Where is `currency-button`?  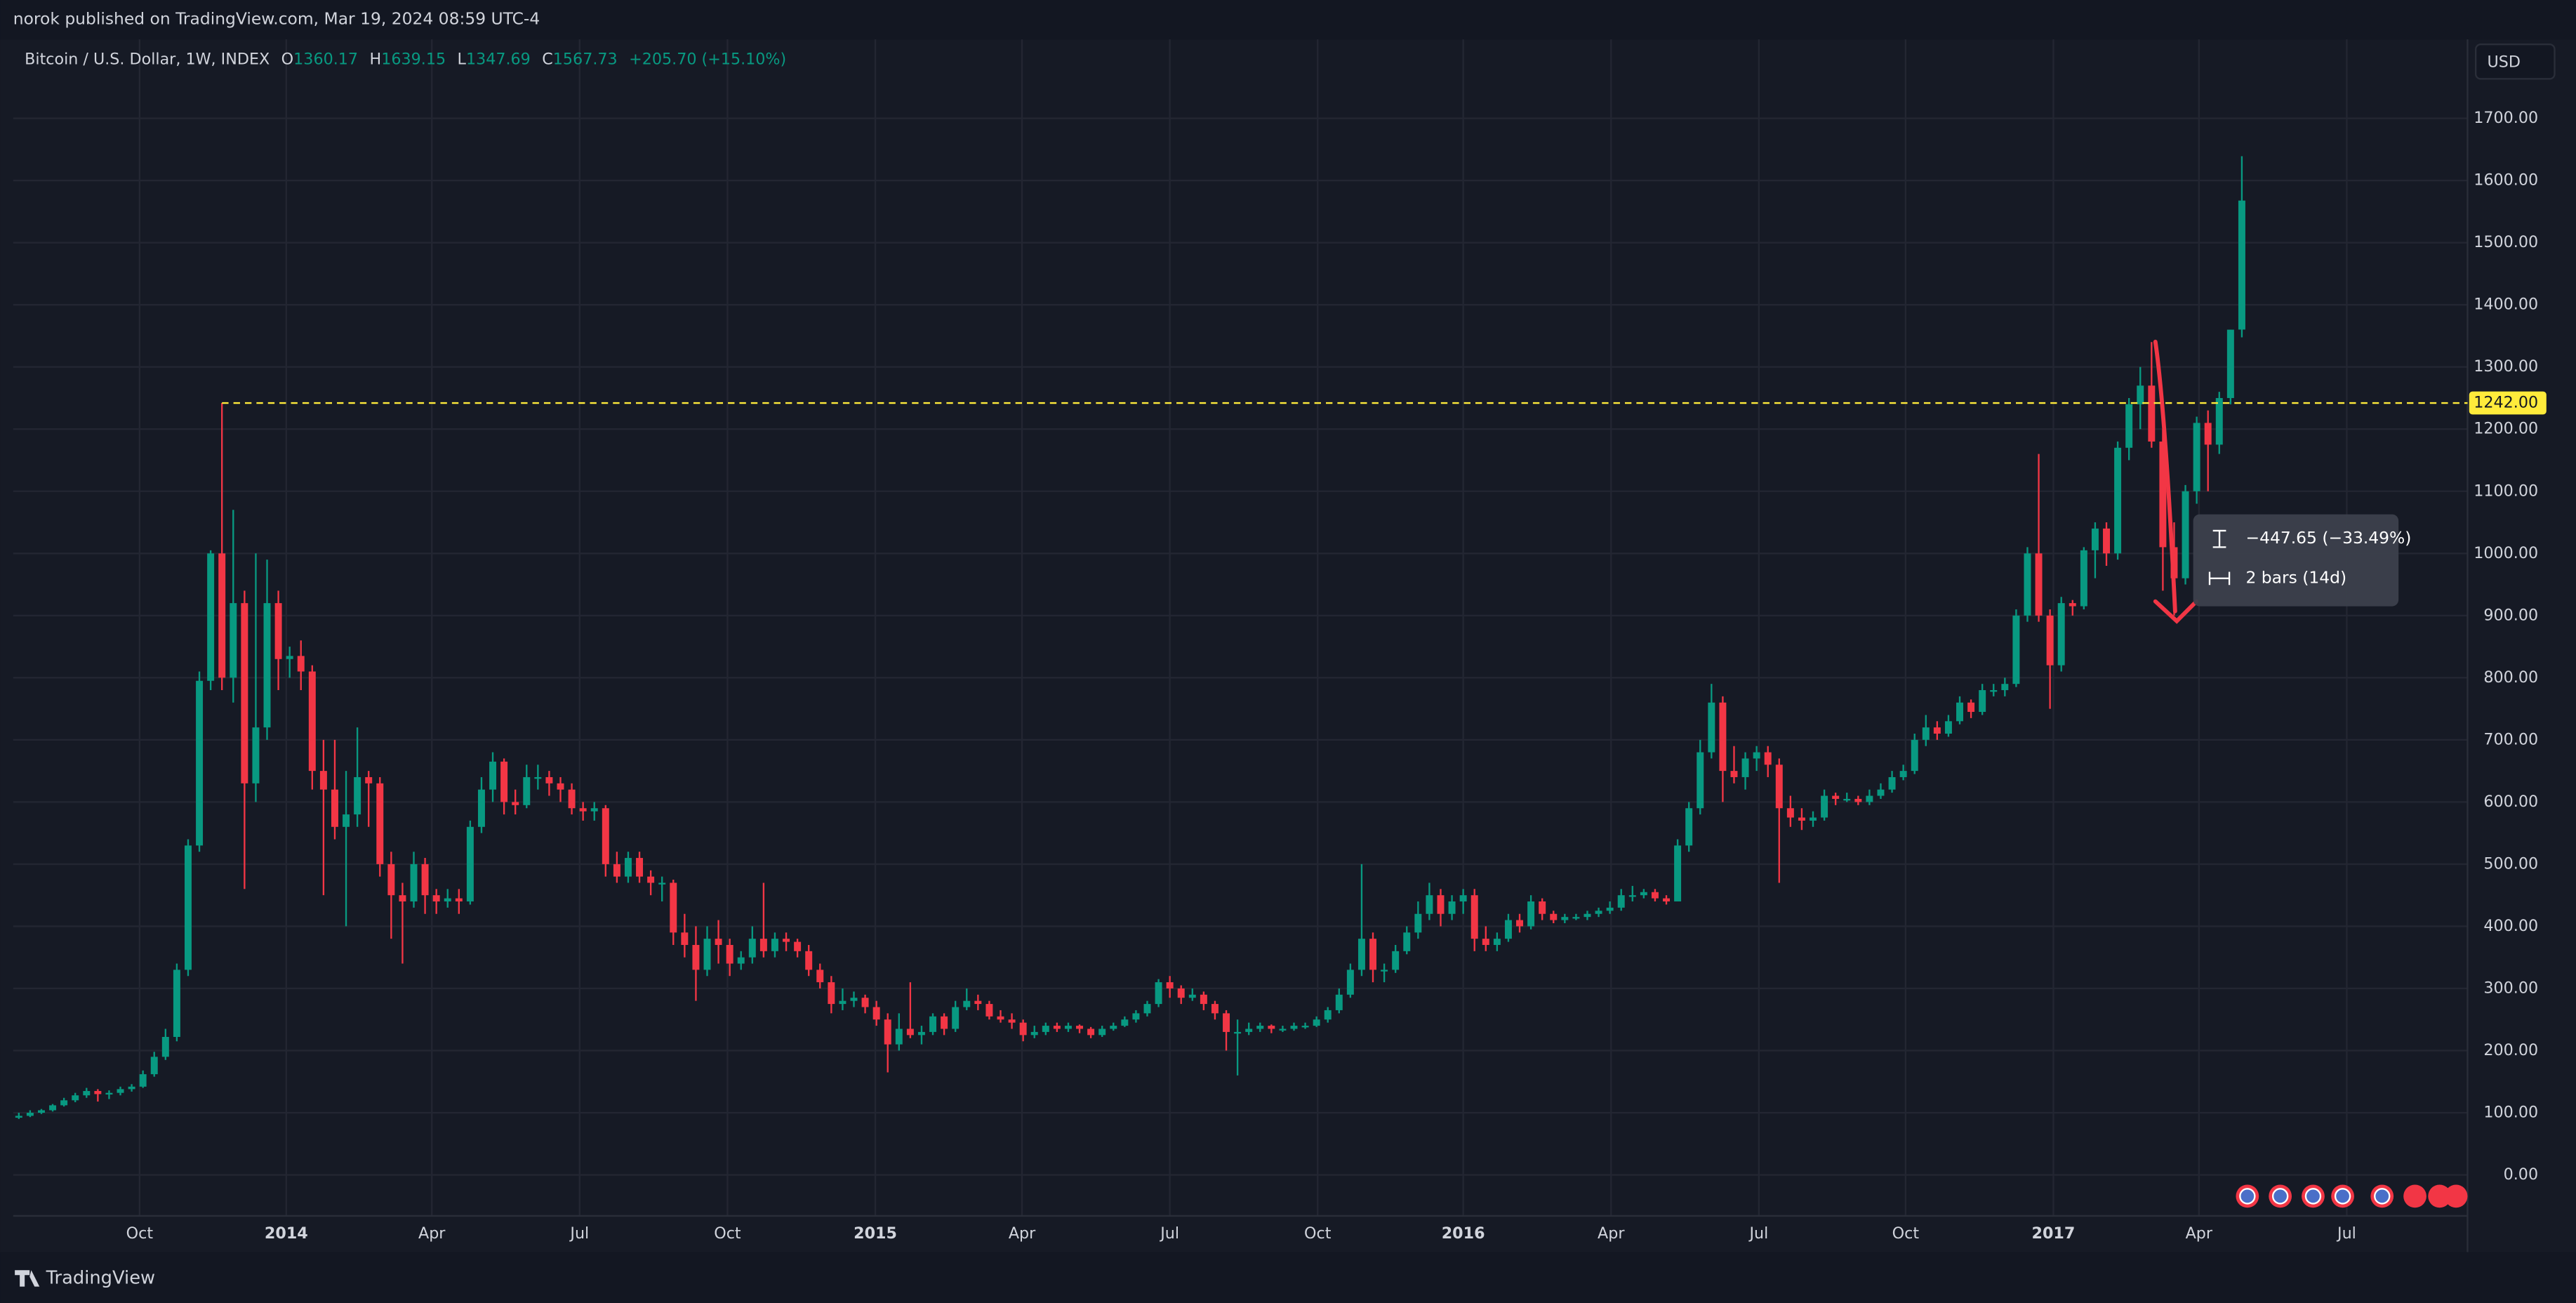 currency-button is located at coordinates (2515, 62).